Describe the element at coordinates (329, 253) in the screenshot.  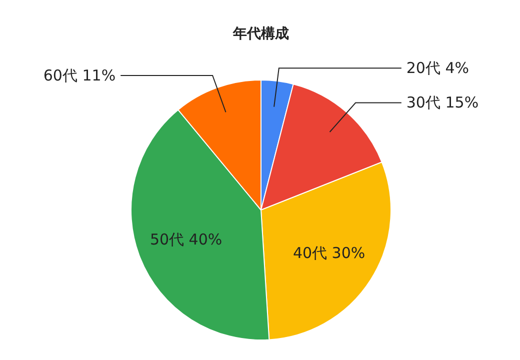
I see `slice-label: 40代 30%` at that location.